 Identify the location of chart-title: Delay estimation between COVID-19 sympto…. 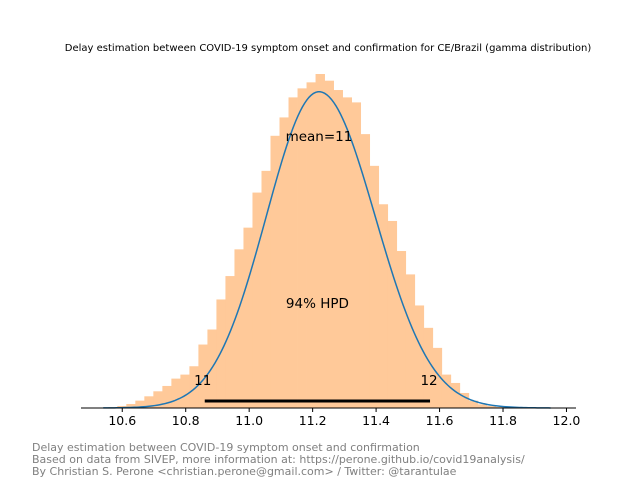
(328, 48).